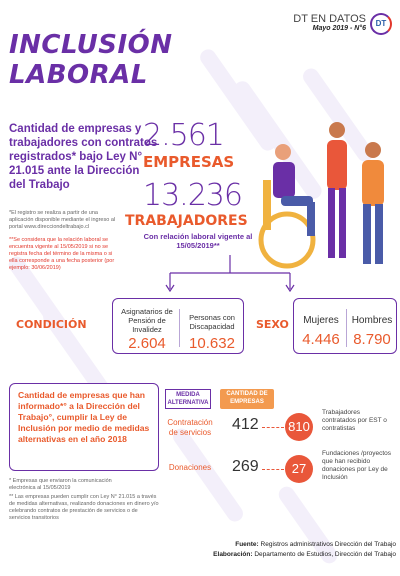 The image size is (400, 576). I want to click on people-illustration, so click(321, 195).